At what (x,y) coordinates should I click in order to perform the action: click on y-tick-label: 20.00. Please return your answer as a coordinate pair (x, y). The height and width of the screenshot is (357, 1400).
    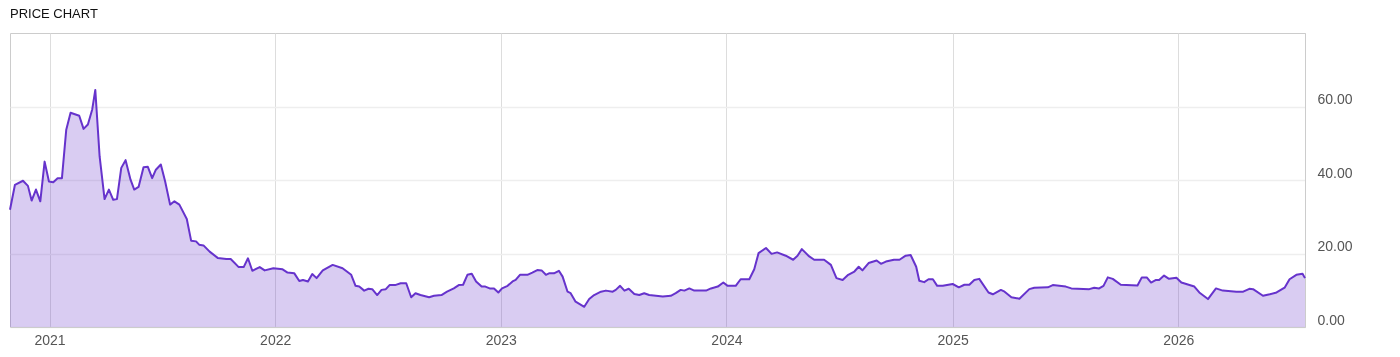
    Looking at the image, I should click on (1335, 246).